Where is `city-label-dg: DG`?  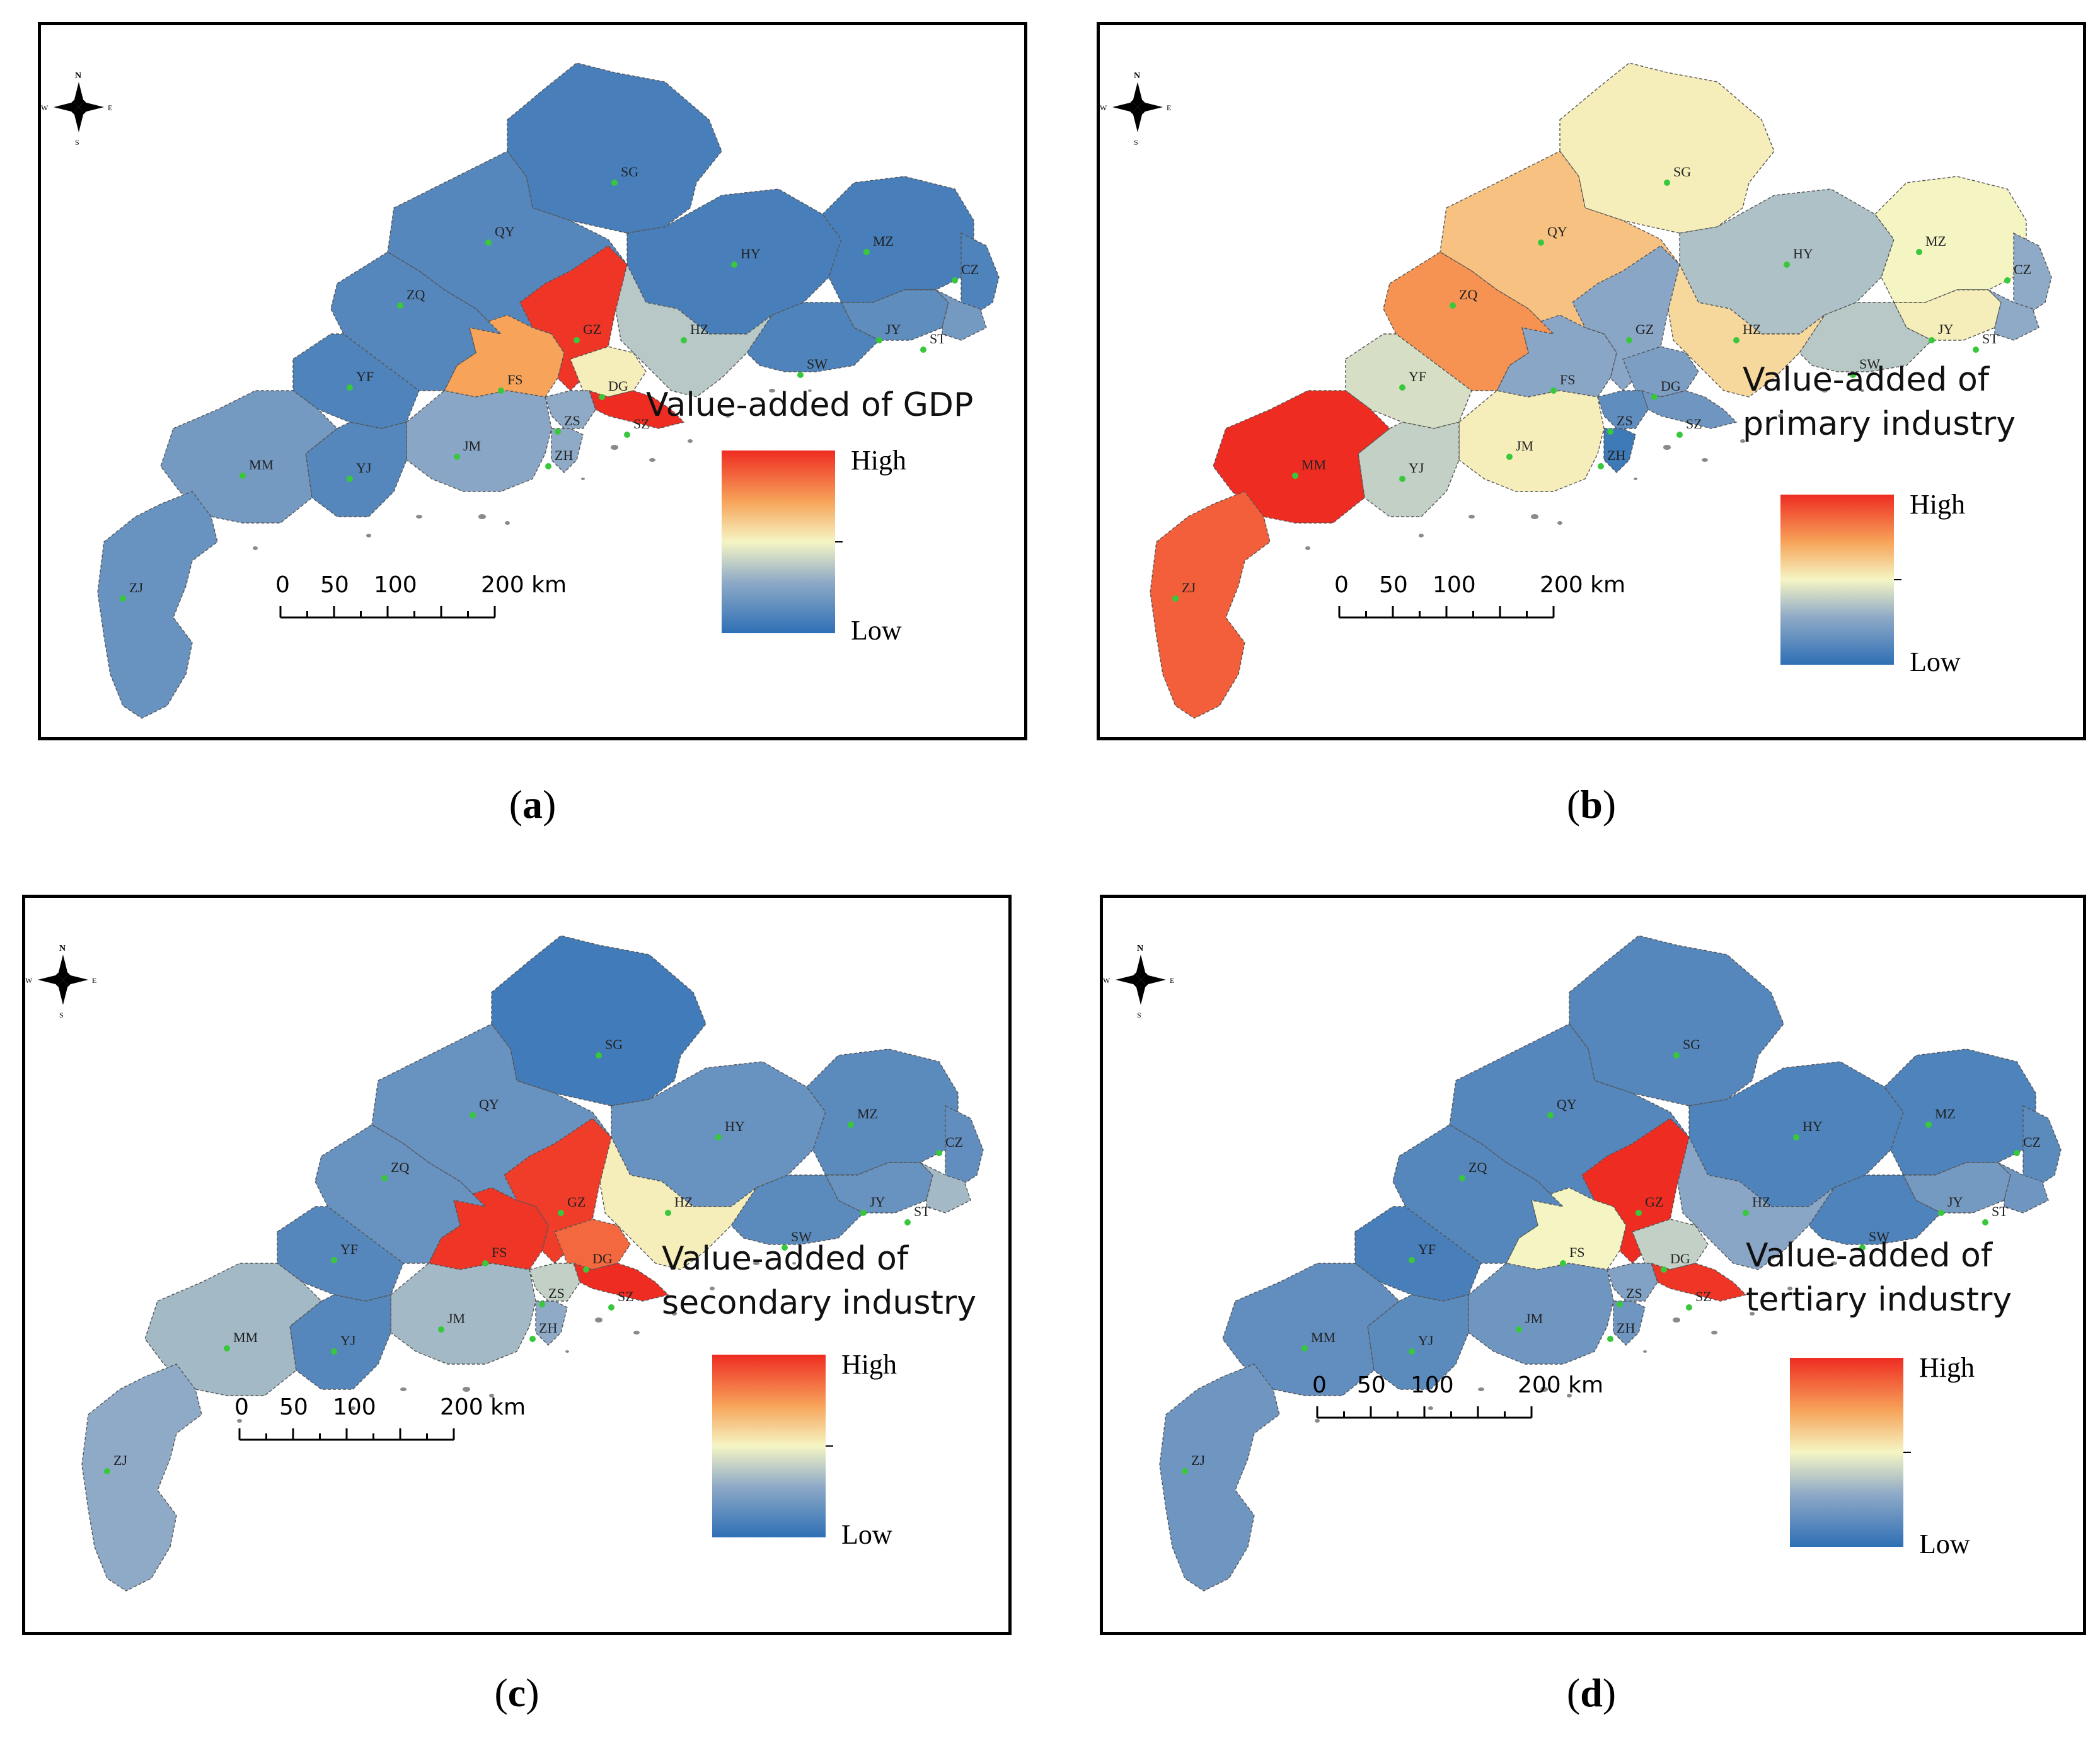 city-label-dg: DG is located at coordinates (602, 1258).